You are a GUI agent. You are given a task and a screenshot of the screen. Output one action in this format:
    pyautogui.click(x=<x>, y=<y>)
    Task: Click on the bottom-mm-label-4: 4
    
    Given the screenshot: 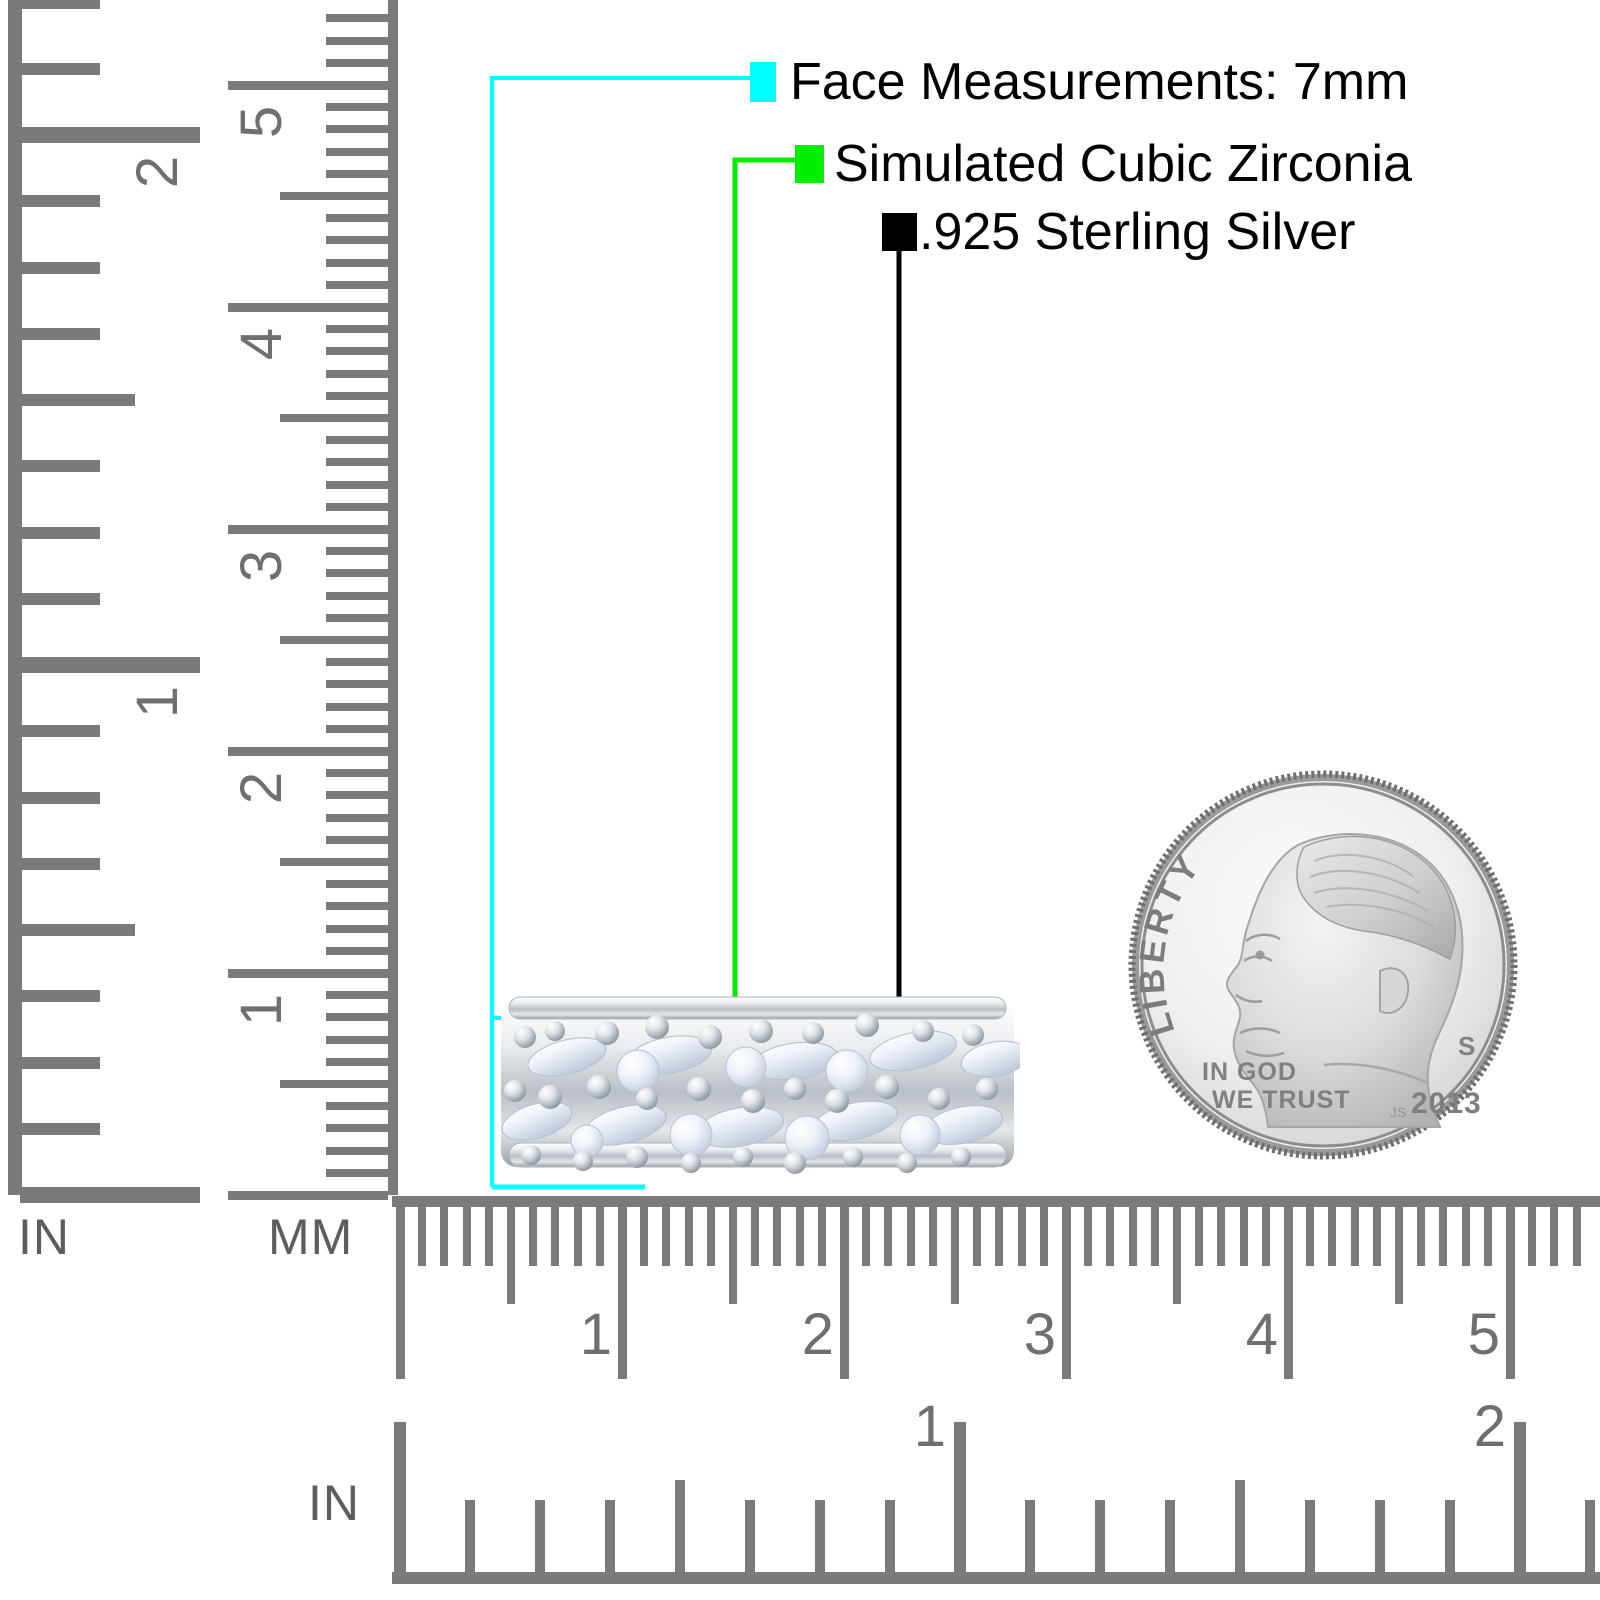 What is the action you would take?
    pyautogui.click(x=1261, y=1334)
    